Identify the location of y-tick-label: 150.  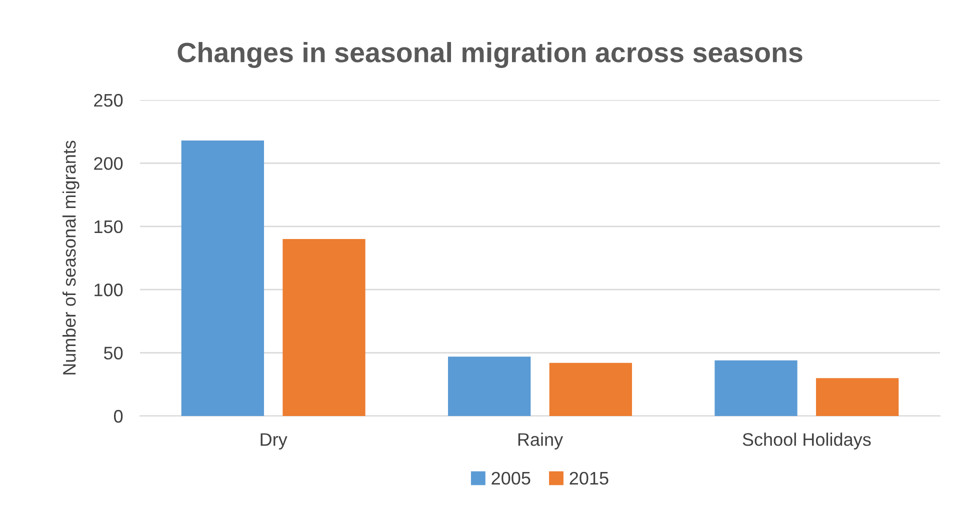
(108, 227).